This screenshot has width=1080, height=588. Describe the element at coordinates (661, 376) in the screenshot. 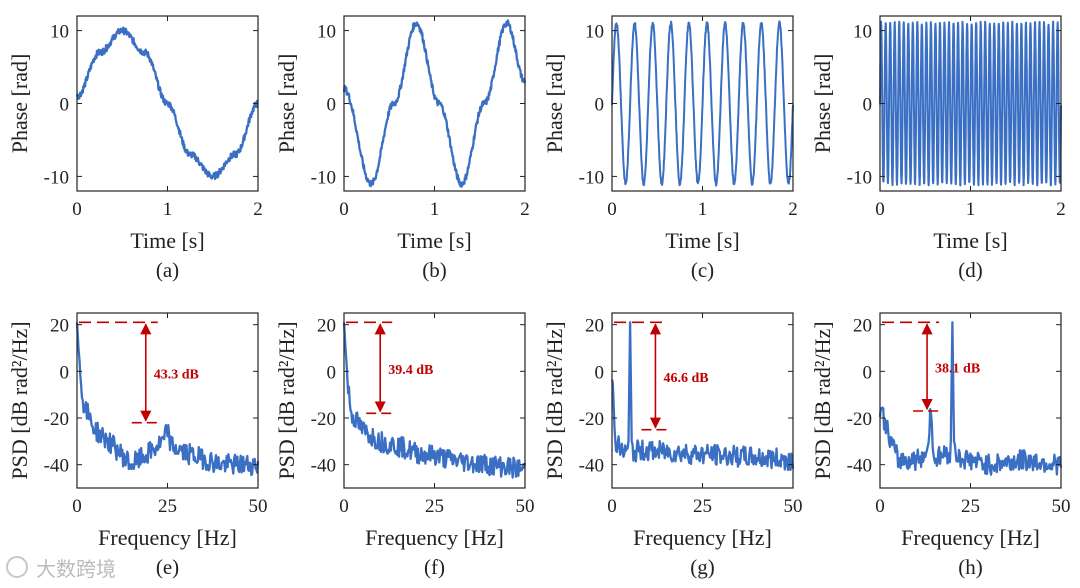

I see `db-annotation: 46.6 dB` at that location.